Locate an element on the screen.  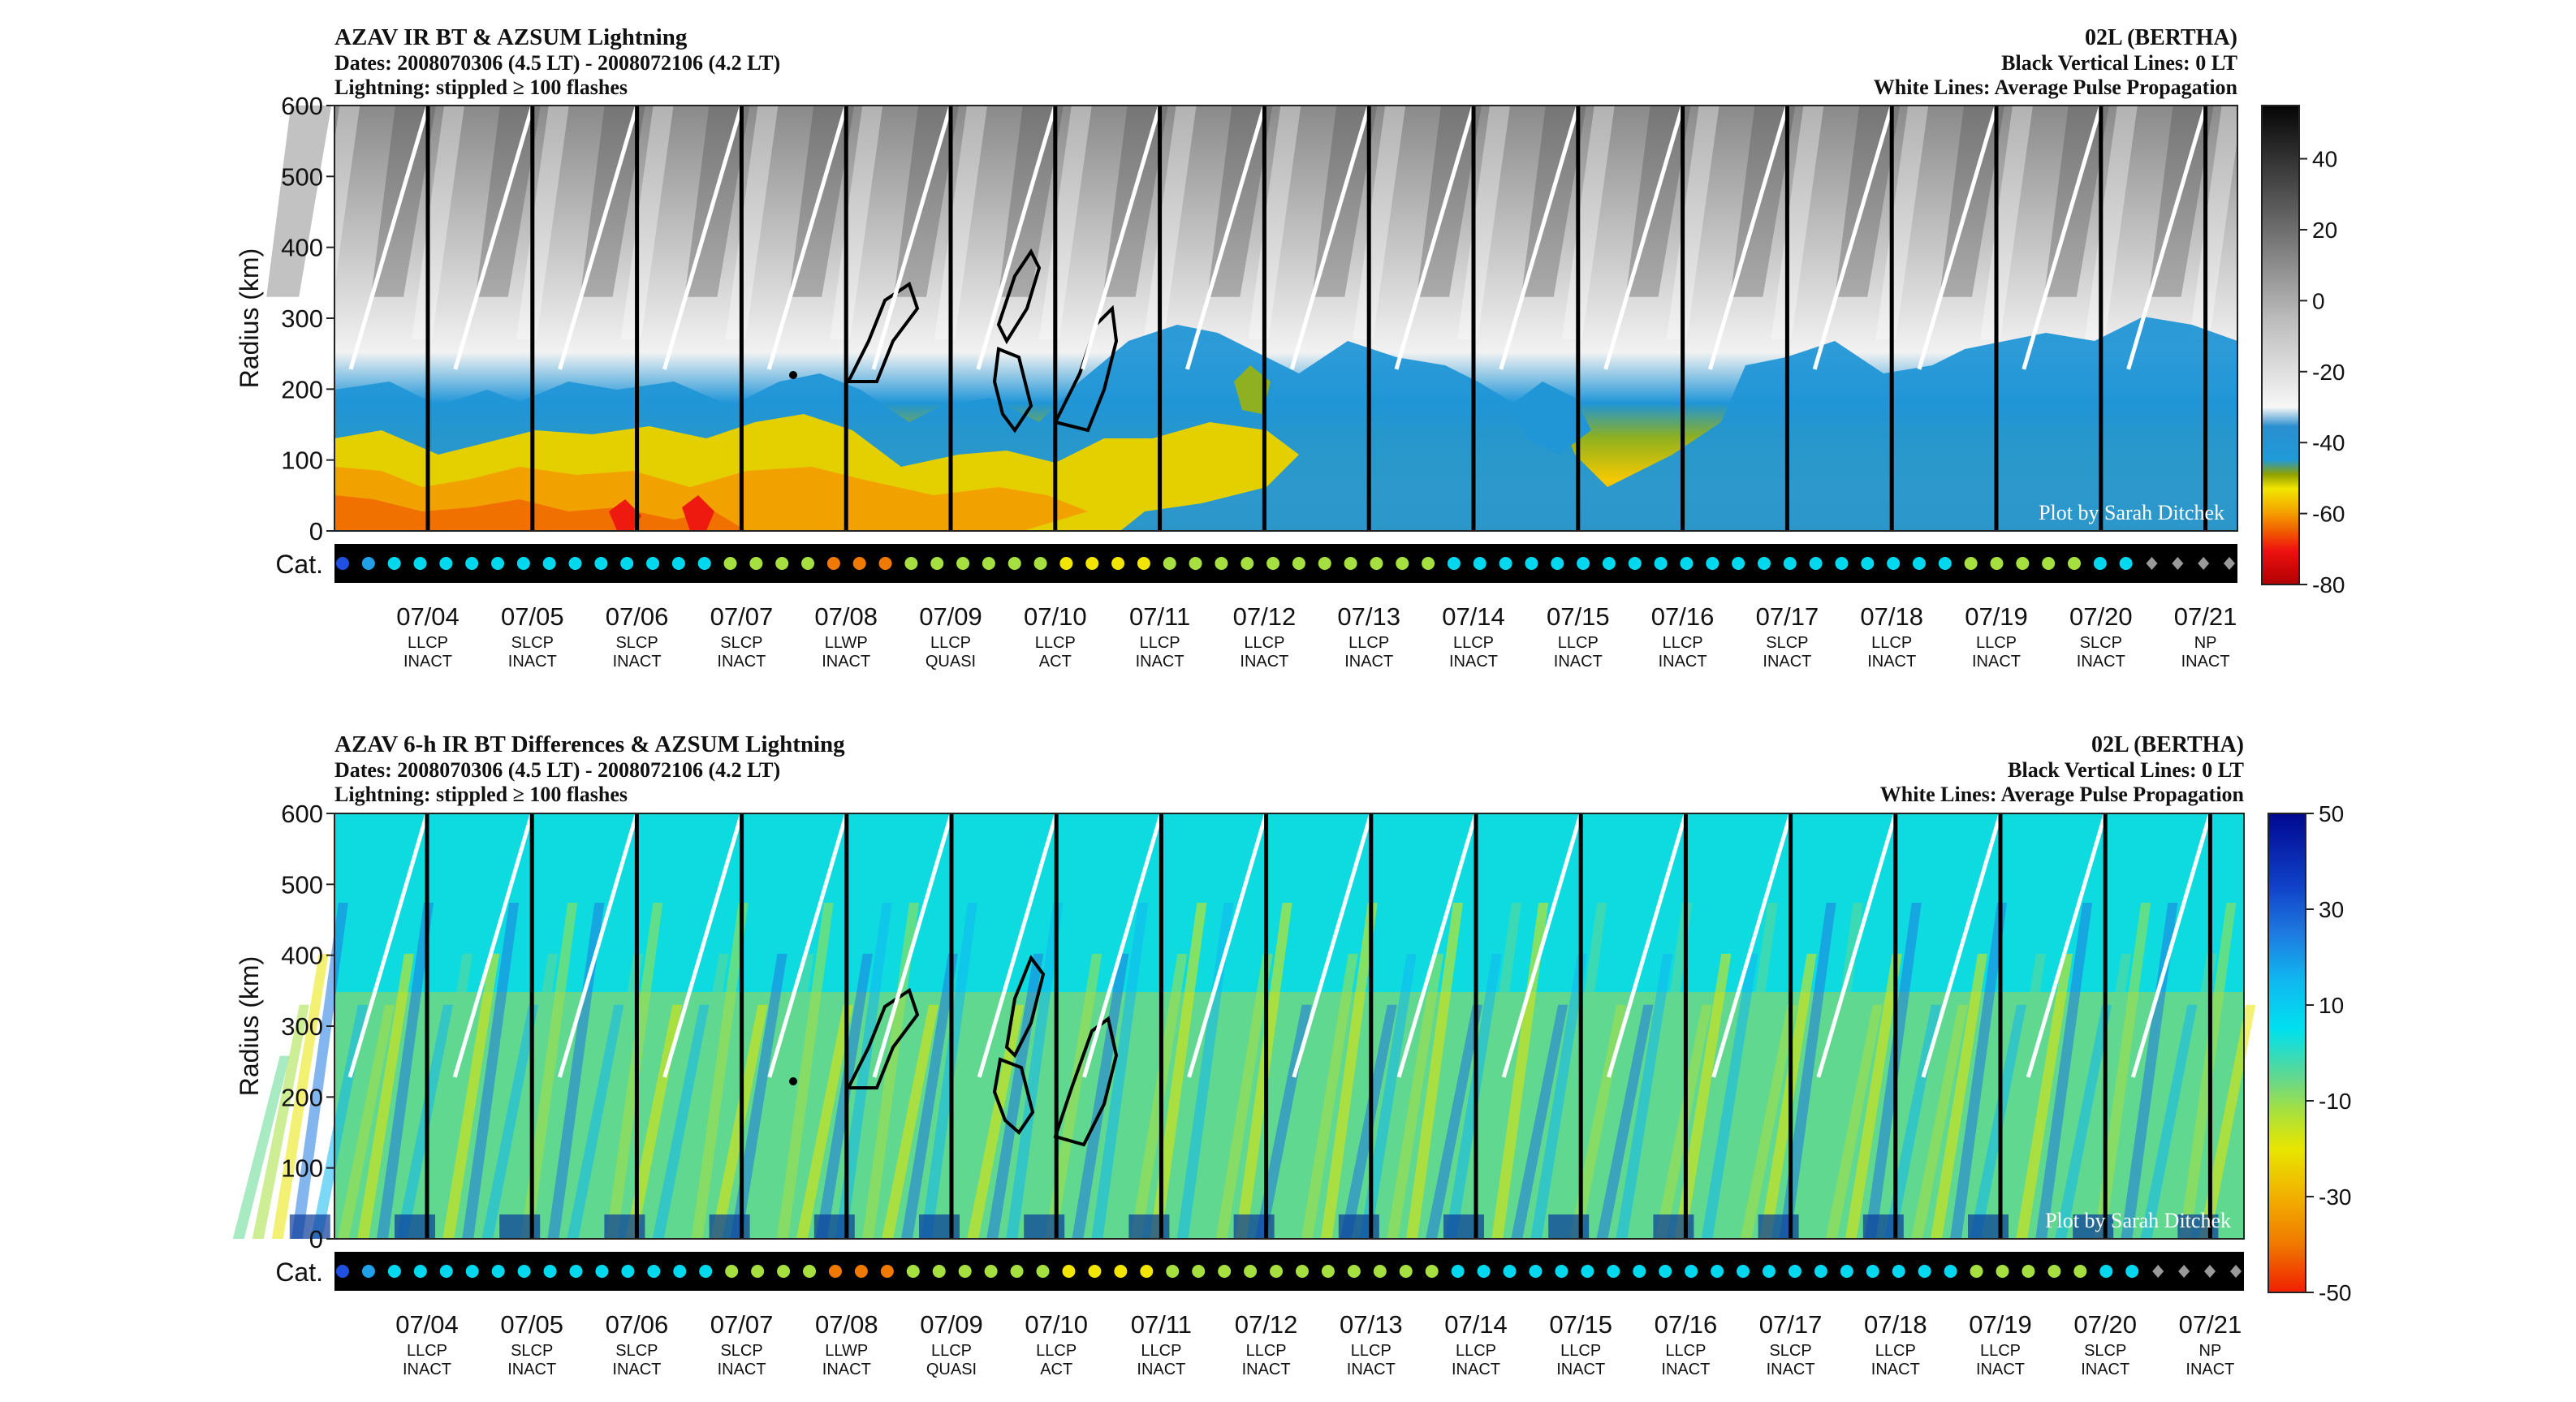
y-tick-label: 200 is located at coordinates (302, 1097).